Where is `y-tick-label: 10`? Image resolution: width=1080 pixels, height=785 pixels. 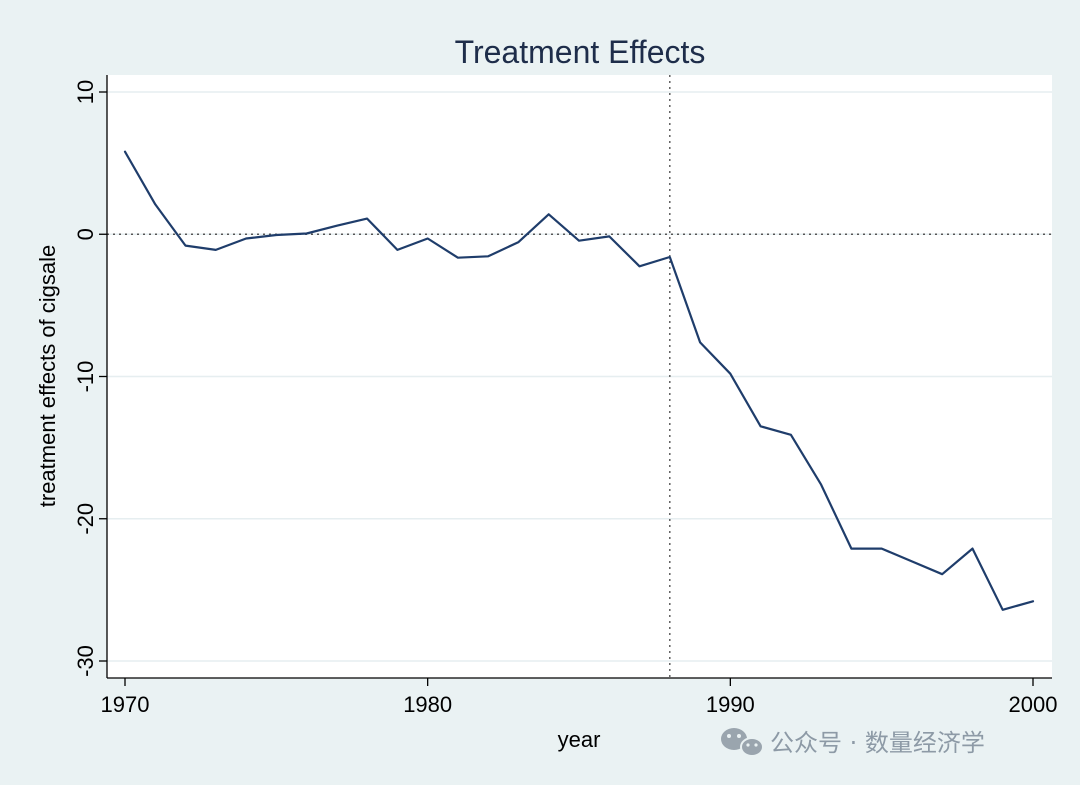
y-tick-label: 10 is located at coordinates (85, 92).